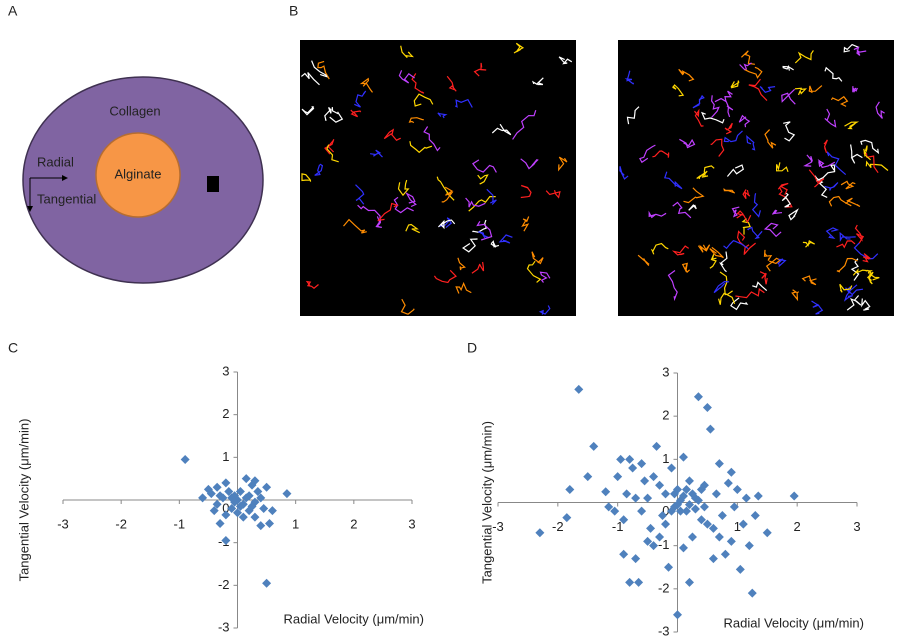 This screenshot has width=900, height=639. What do you see at coordinates (293, 11) in the screenshot?
I see `panel-label: B` at bounding box center [293, 11].